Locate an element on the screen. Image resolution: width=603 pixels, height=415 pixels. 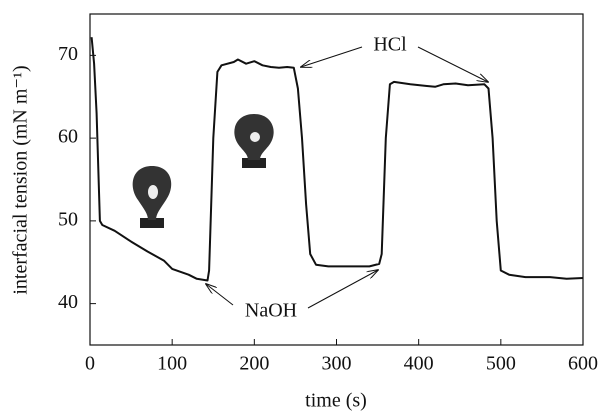
y-tick-label: 60 is located at coordinates (68, 137).